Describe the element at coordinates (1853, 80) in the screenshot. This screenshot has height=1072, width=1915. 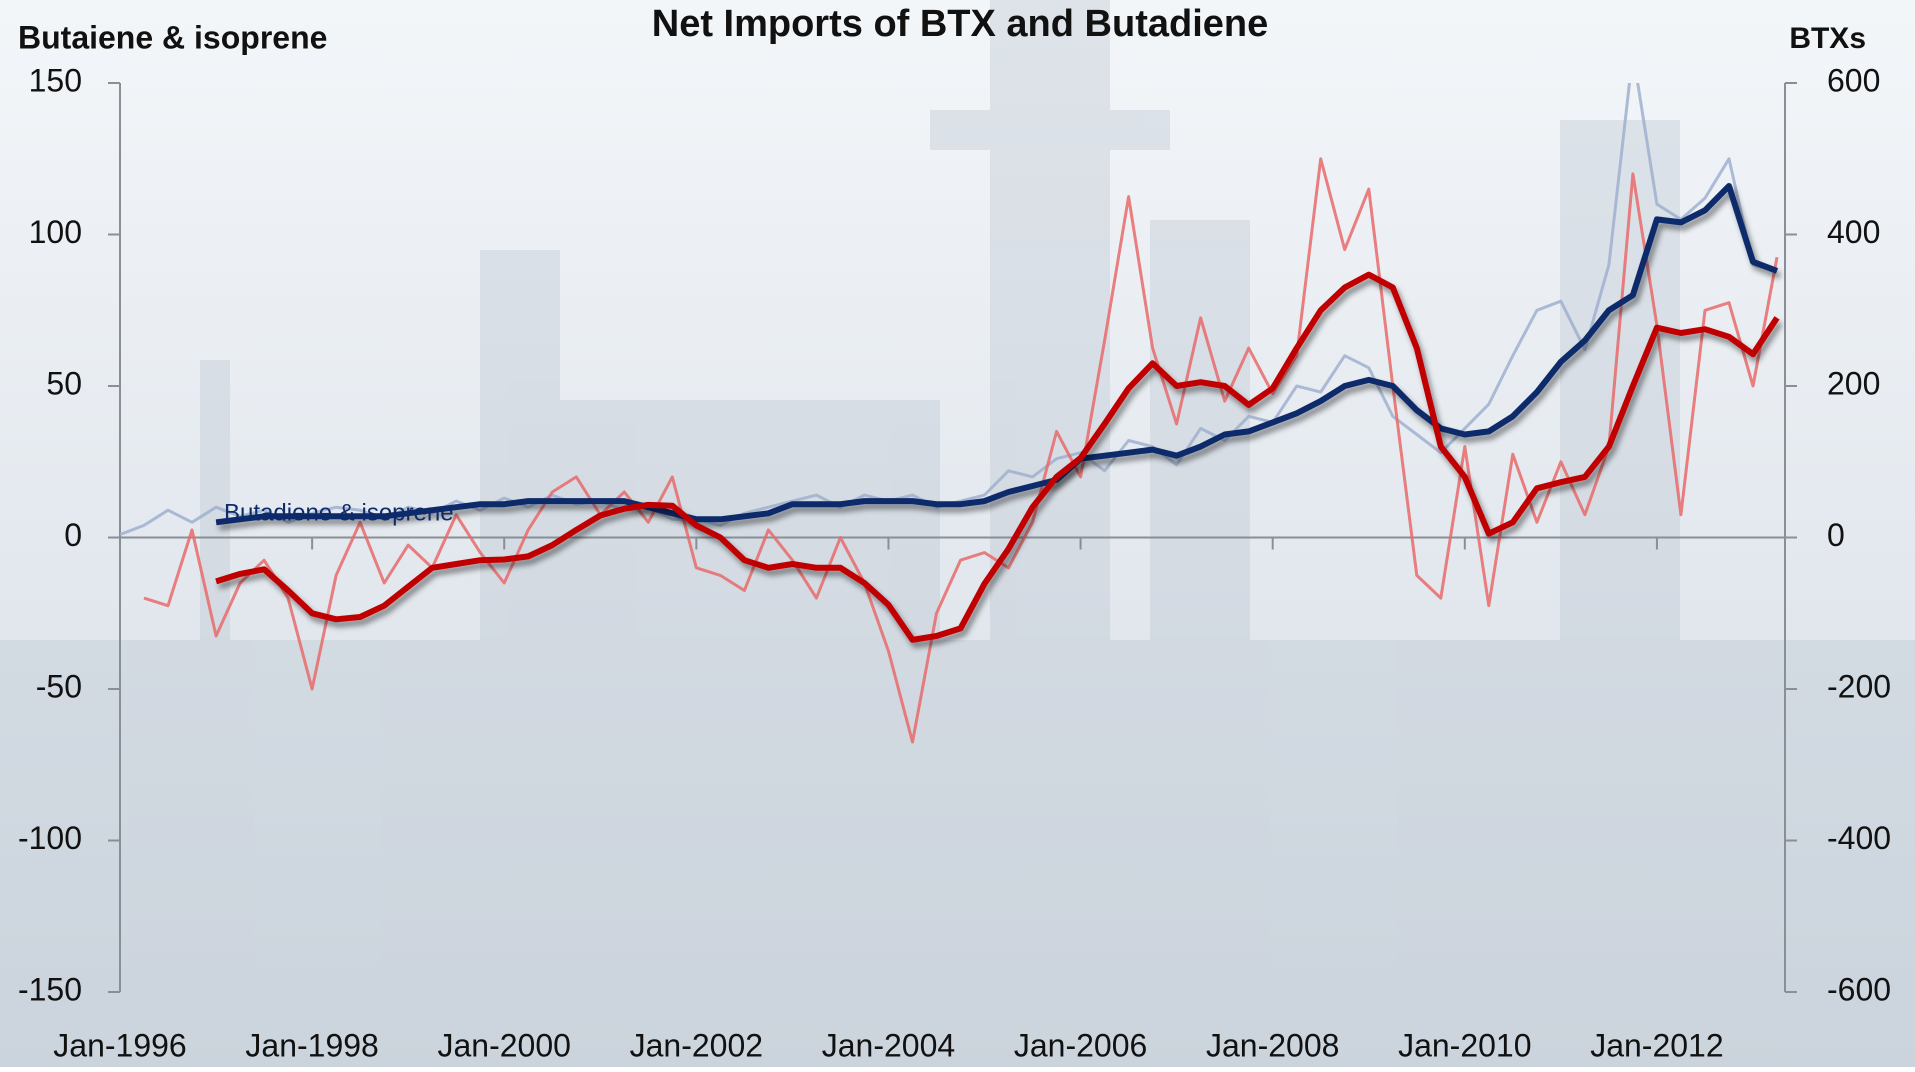
I see `y2-tick-label: 600` at that location.